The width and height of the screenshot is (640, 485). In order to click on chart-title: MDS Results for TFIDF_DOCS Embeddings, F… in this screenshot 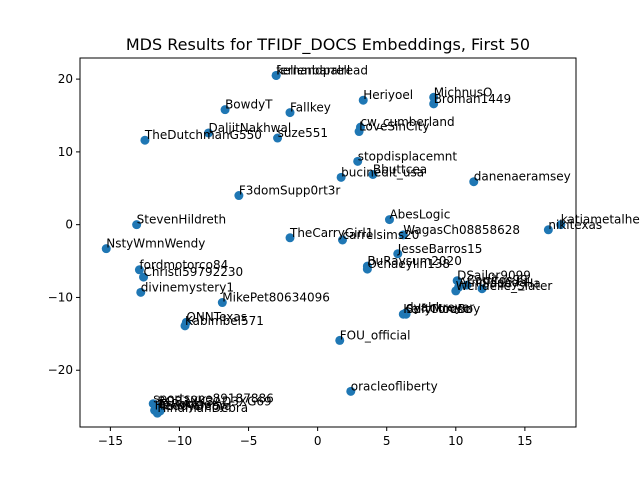, I will do `click(328, 45)`.